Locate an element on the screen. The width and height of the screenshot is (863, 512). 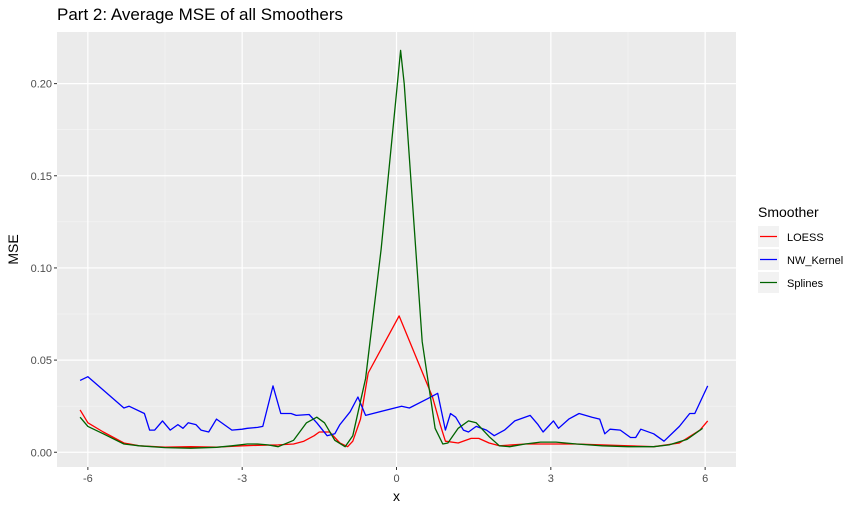
chart-title: Part 2: Average MSE of all Smoothers is located at coordinates (200, 14).